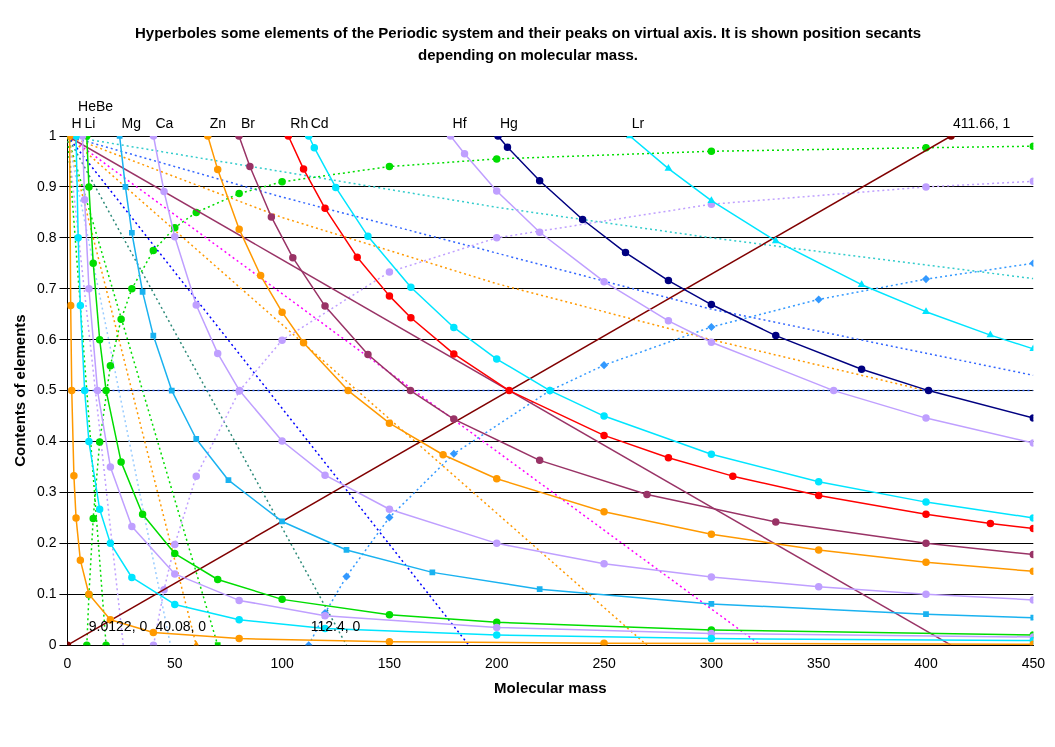 The height and width of the screenshot is (747, 1055). Describe the element at coordinates (46, 185) in the screenshot. I see `y-tick-label: 0.9` at that location.